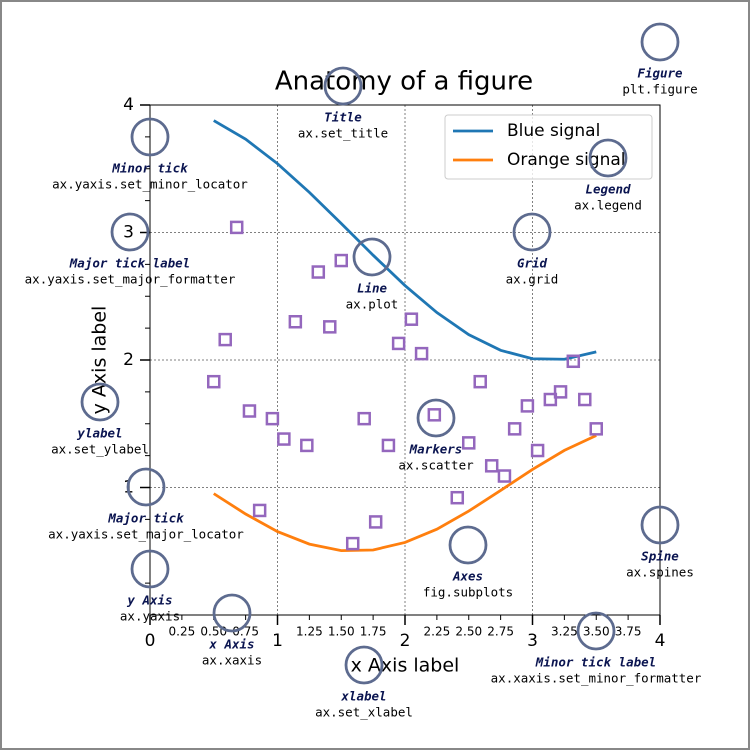 This screenshot has height=750, width=750. What do you see at coordinates (150, 641) in the screenshot?
I see `x-tick-label: 0` at bounding box center [150, 641].